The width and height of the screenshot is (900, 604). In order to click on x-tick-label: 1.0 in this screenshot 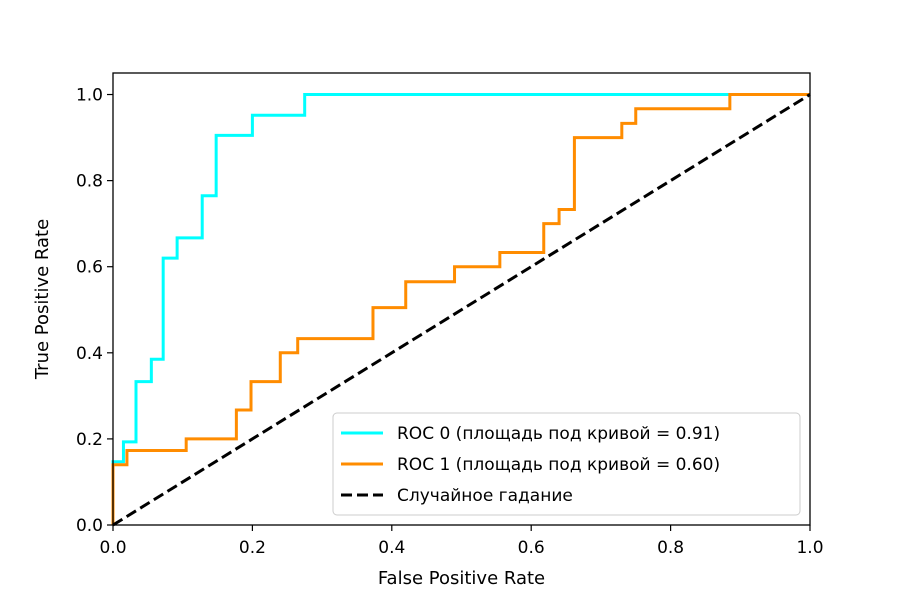, I will do `click(809, 548)`.